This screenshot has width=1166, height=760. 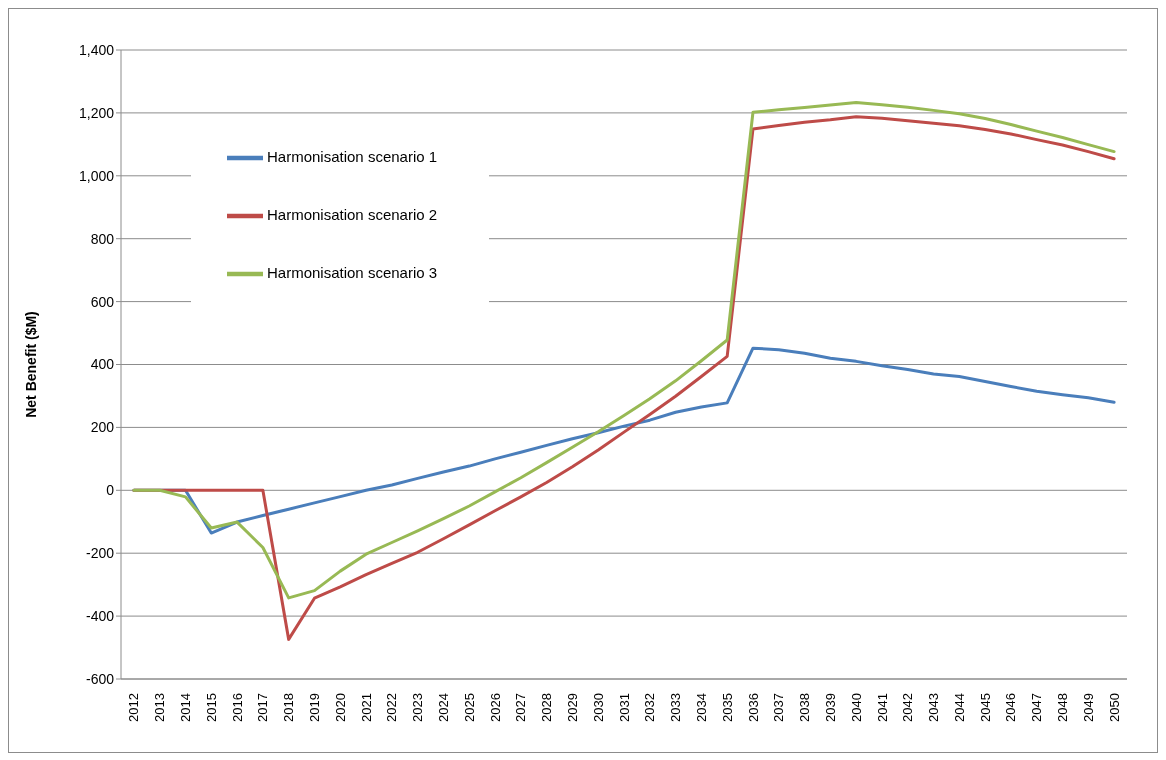 What do you see at coordinates (572, 707) in the screenshot?
I see `x-tick-label: 2029` at bounding box center [572, 707].